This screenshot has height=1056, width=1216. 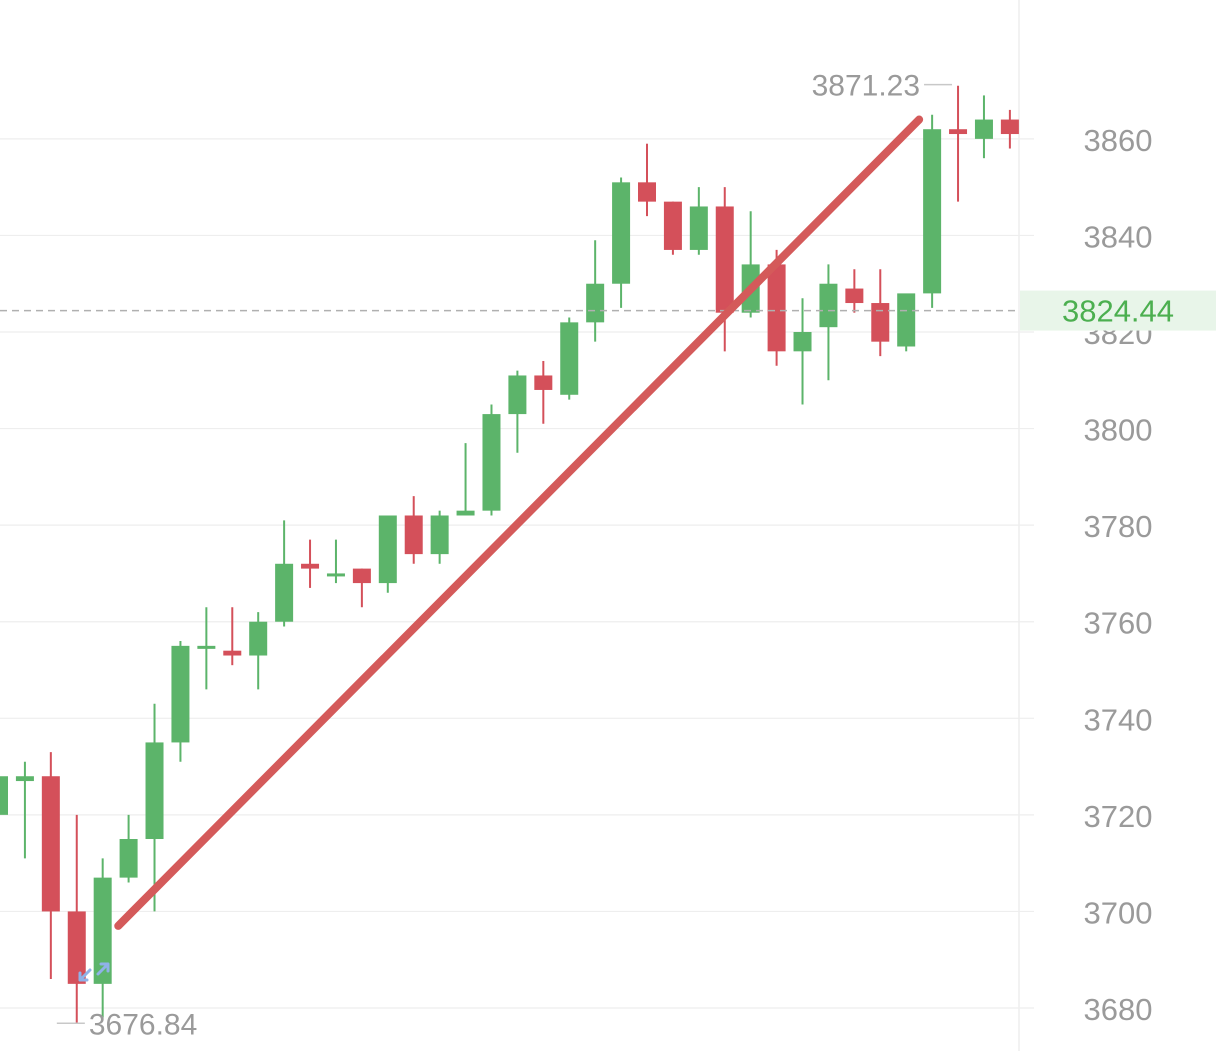 What do you see at coordinates (1118, 140) in the screenshot?
I see `price-tick-label: 3860` at bounding box center [1118, 140].